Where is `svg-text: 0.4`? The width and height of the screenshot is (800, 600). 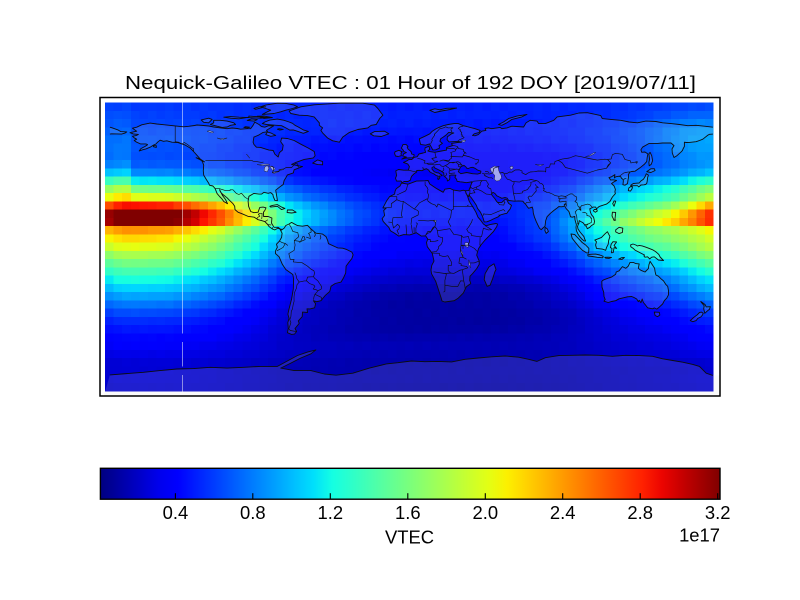 svg-text: 0.4 is located at coordinates (176, 512).